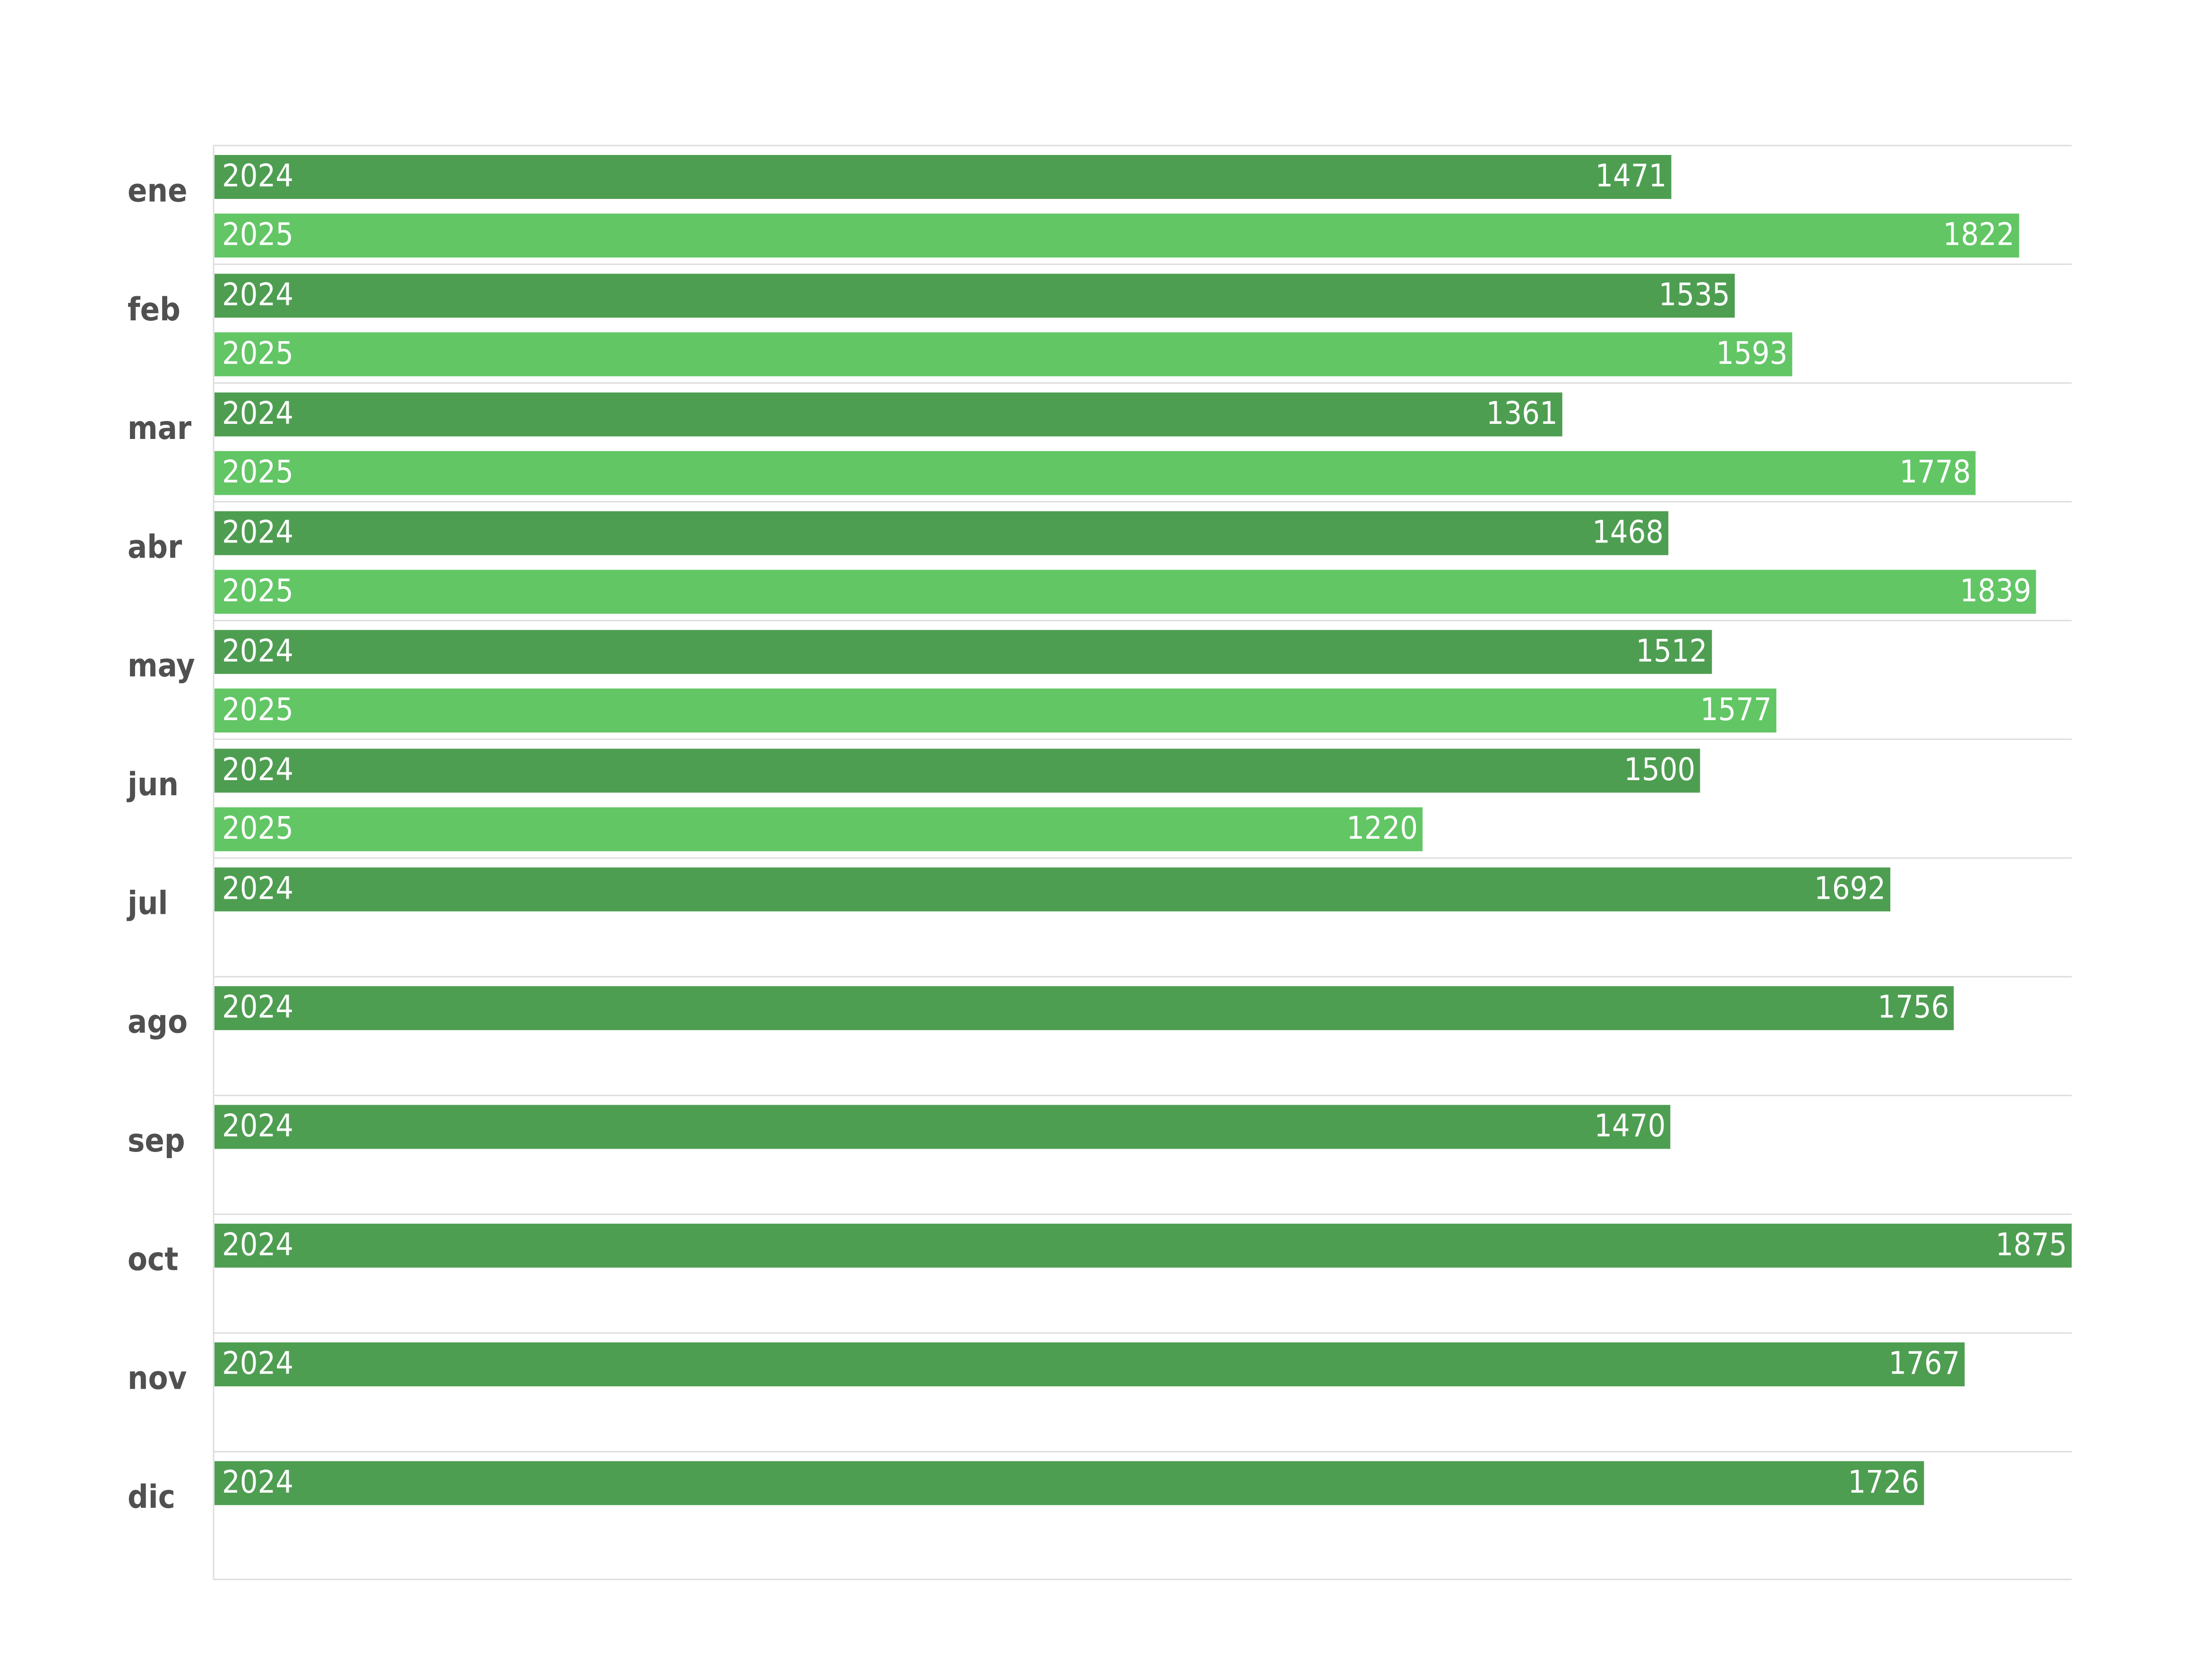 This screenshot has width=2212, height=1676. I want to click on category-label: jun, so click(153, 784).